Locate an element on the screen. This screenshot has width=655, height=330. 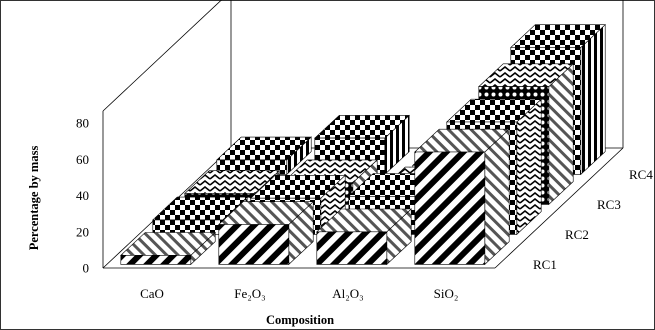
floor-right-edge is located at coordinates (559, 208).